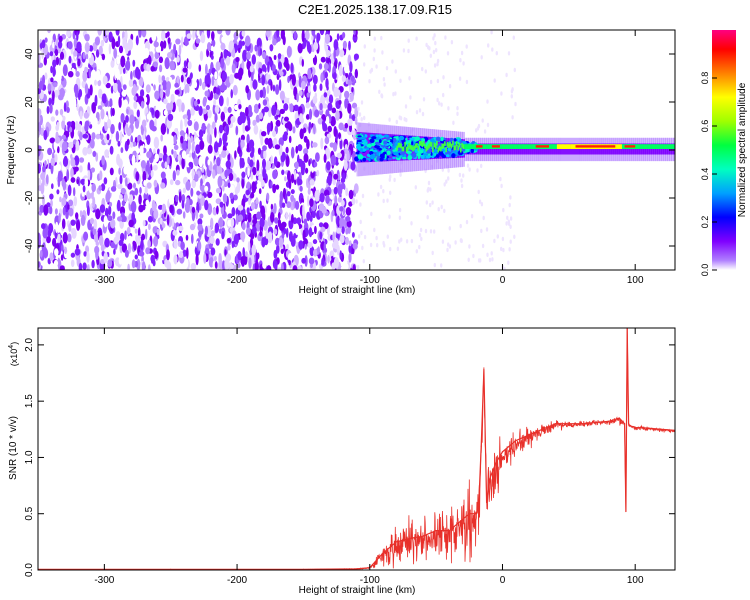 Image resolution: width=750 pixels, height=600 pixels. What do you see at coordinates (14, 358) in the screenshot?
I see `snr-multiplier-base: (x10` at bounding box center [14, 358].